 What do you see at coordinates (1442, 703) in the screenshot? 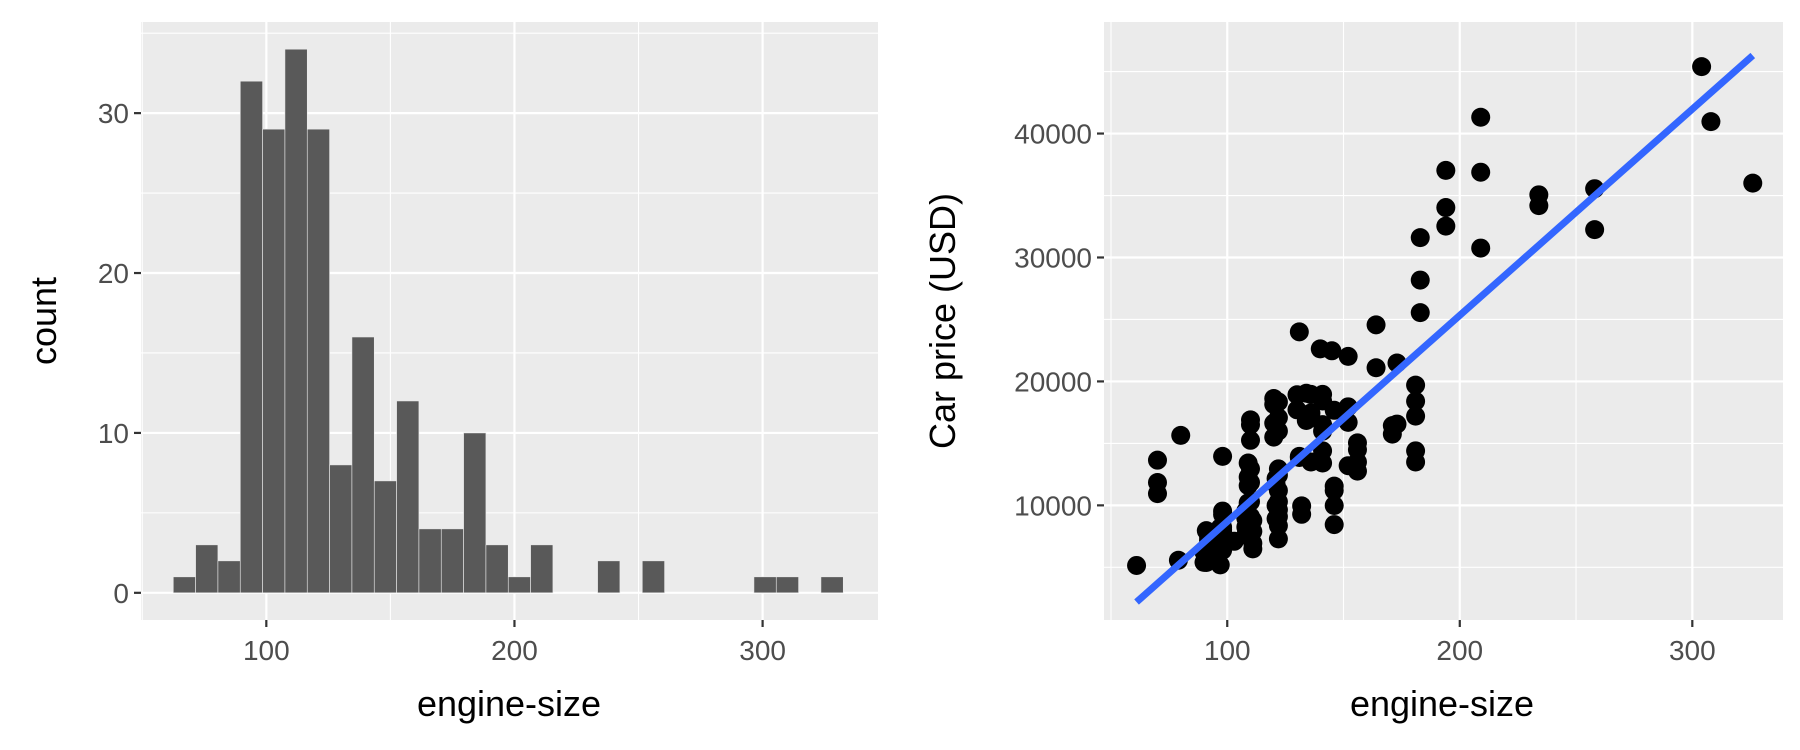
I see `scatter-x-axis-title: engine-size` at bounding box center [1442, 703].